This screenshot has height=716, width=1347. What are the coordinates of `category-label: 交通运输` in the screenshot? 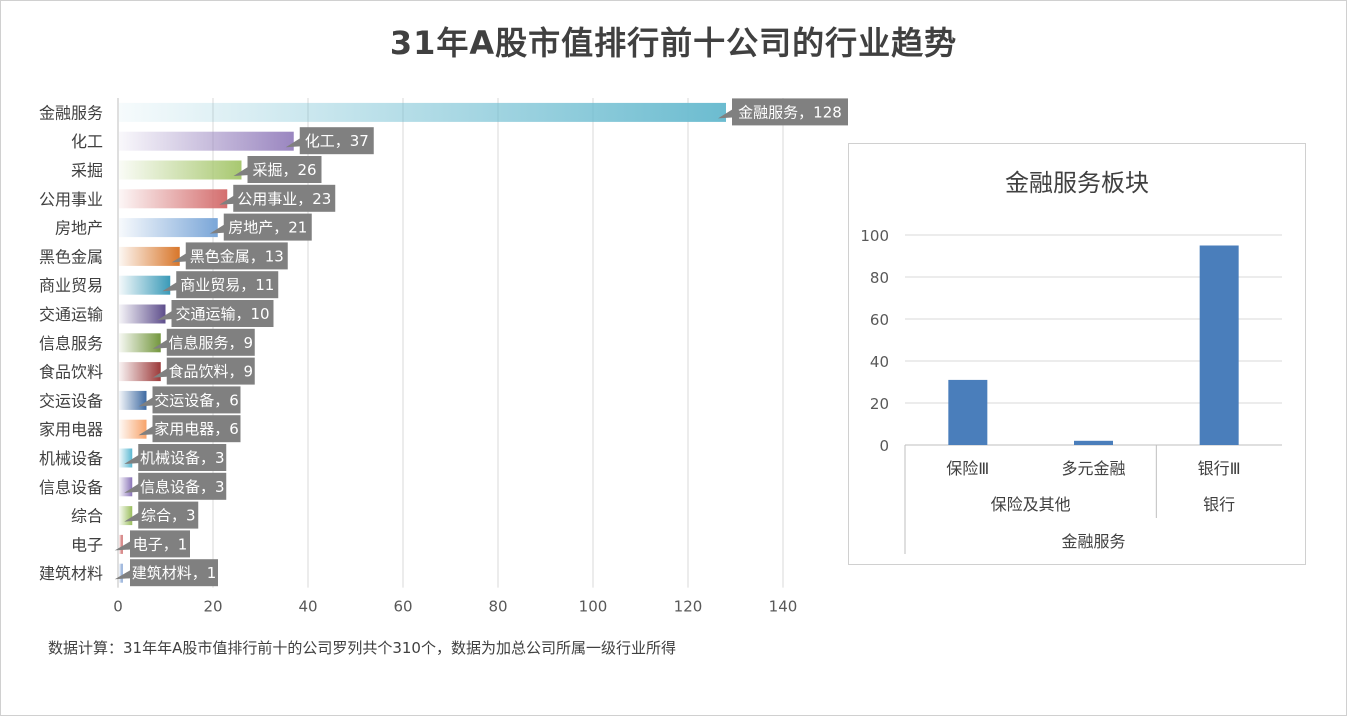 It's located at (71, 314).